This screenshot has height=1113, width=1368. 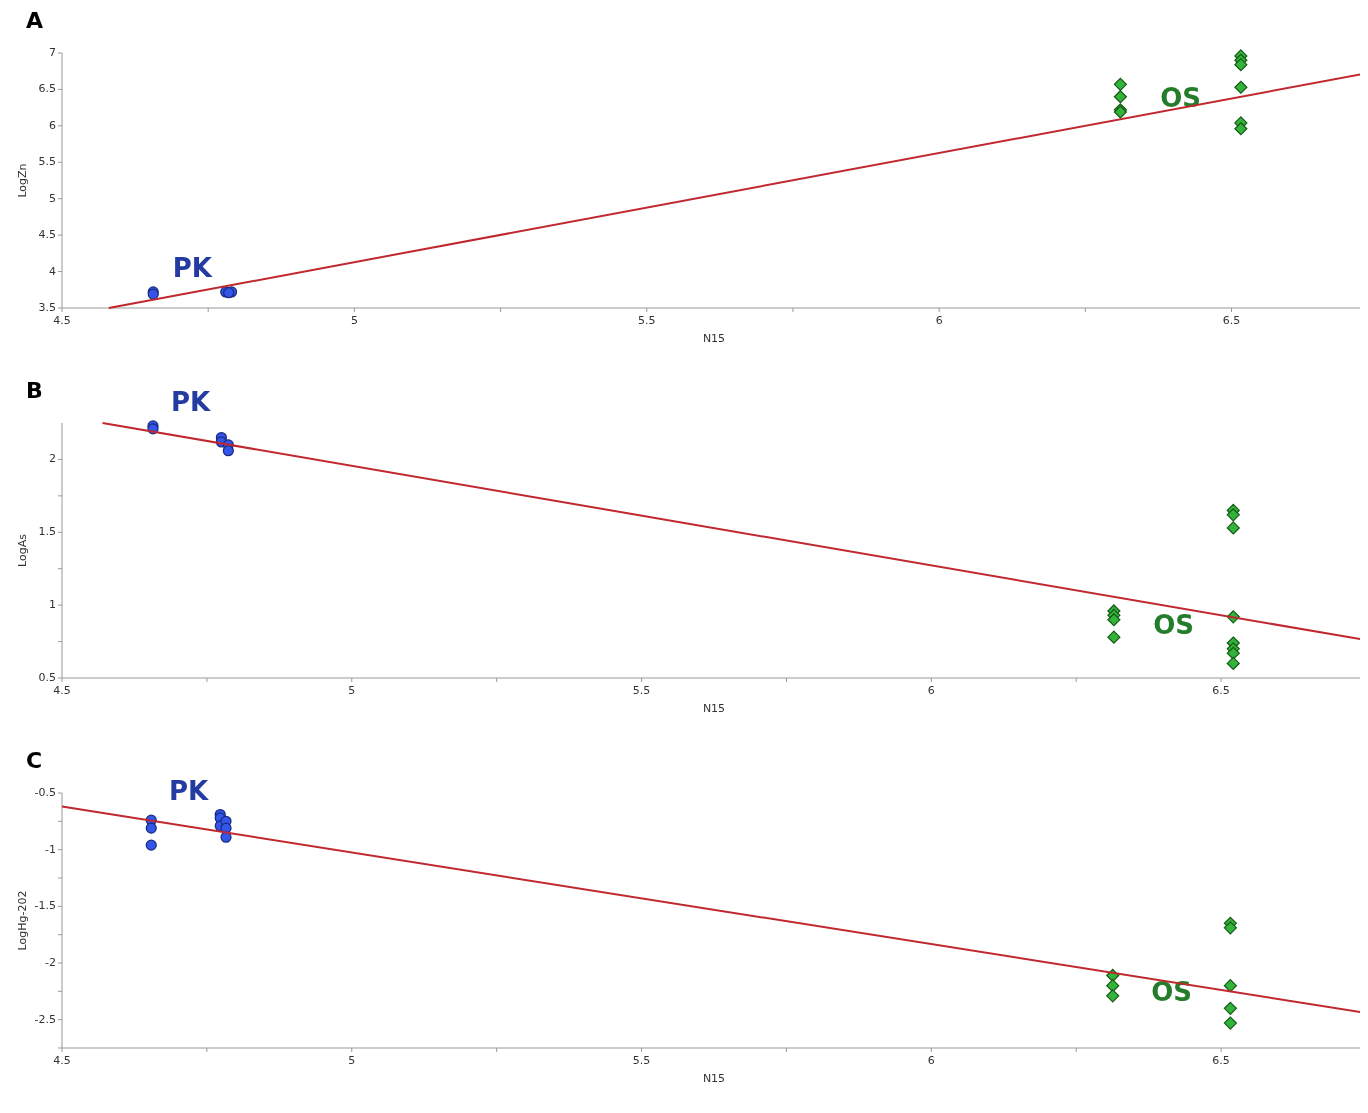 I want to click on y-tick-label: 6.5, so click(x=47, y=89).